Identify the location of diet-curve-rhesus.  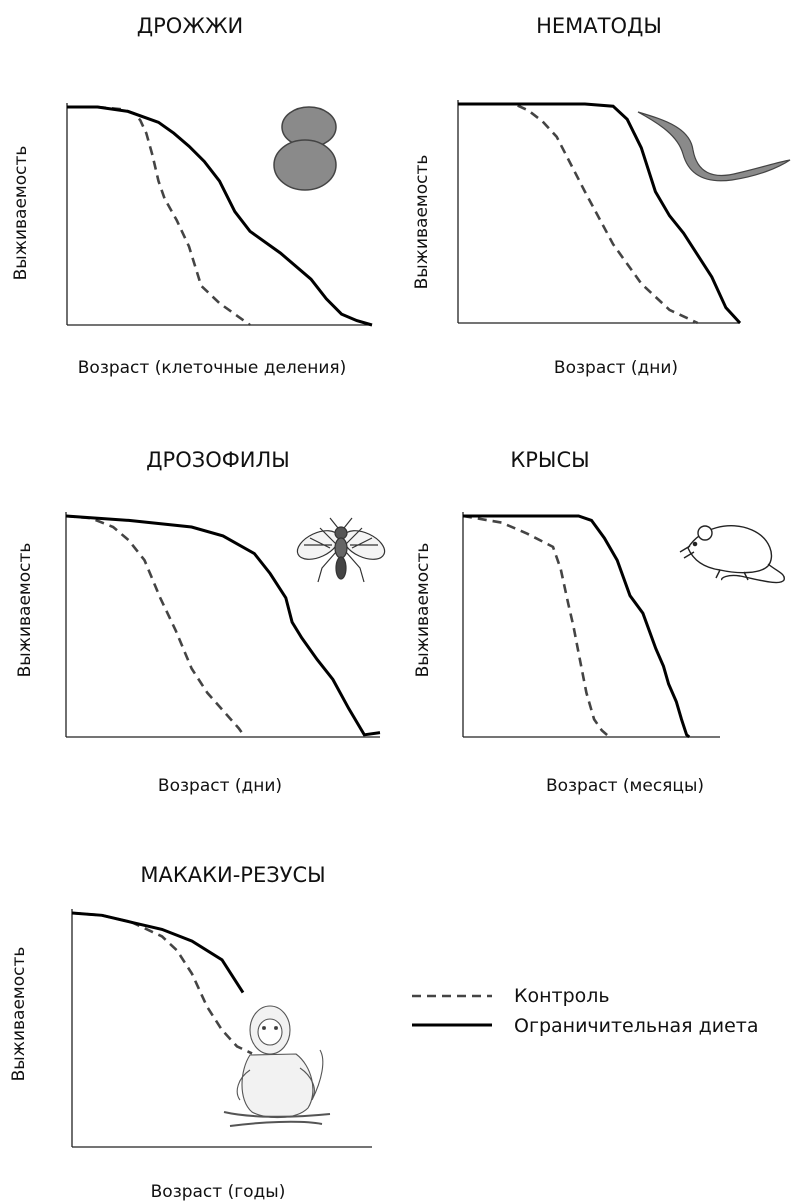
(158, 952).